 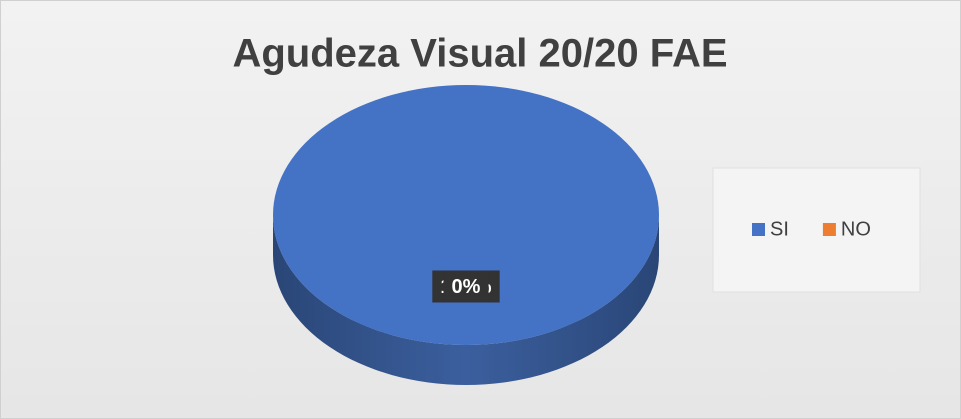 What do you see at coordinates (856, 229) in the screenshot?
I see `legend-label: NO` at bounding box center [856, 229].